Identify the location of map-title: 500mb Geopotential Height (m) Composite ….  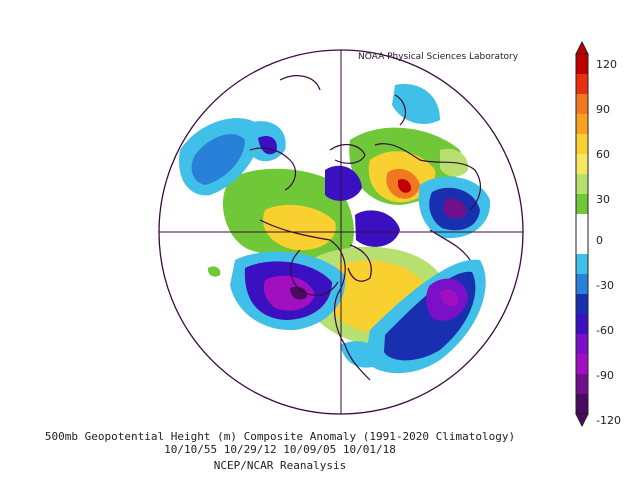
(280, 436).